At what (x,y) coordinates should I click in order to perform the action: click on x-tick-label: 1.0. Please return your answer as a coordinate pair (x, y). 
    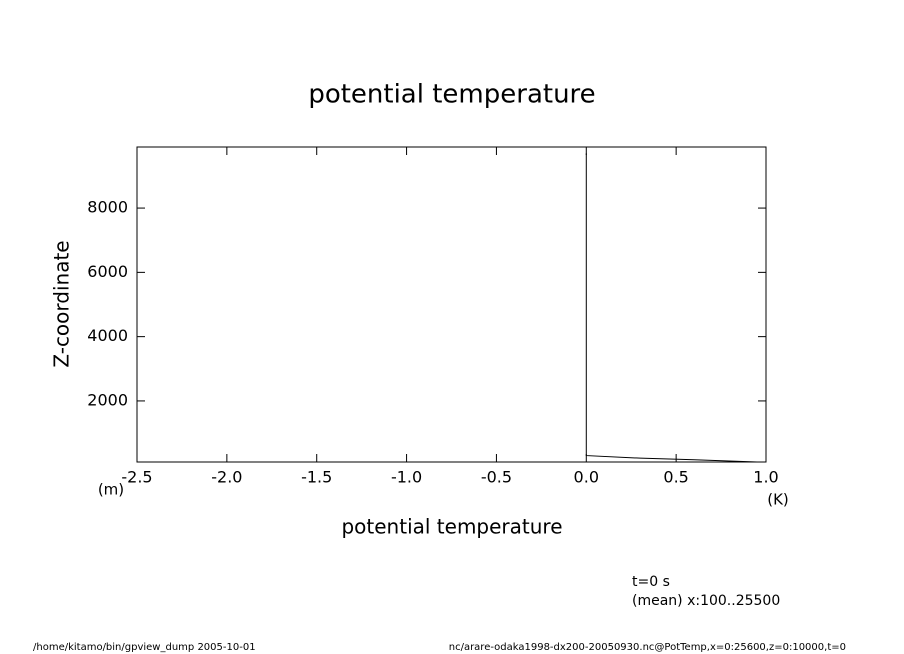
    Looking at the image, I should click on (765, 477).